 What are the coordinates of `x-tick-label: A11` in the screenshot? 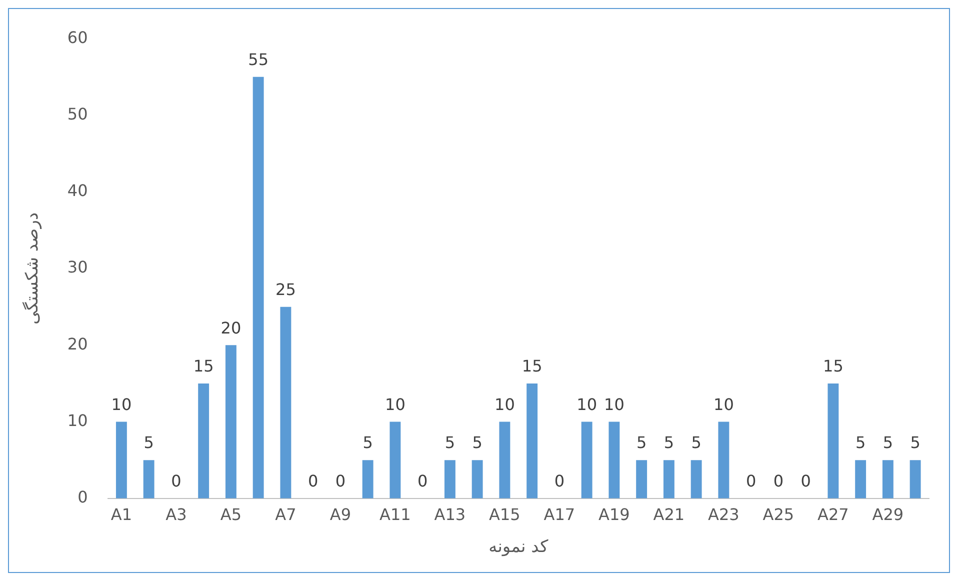 It's located at (395, 514).